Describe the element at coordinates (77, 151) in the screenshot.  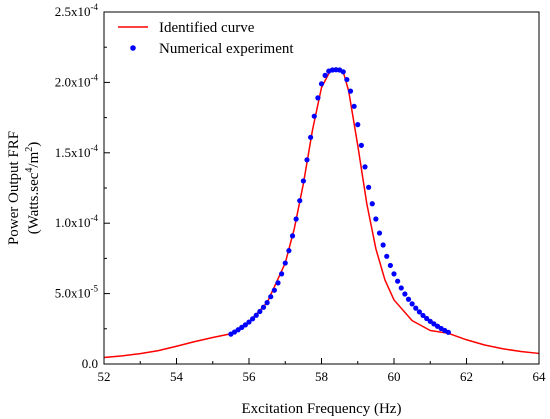
I see `y-tick-label: 1.5x10⁻⁴` at that location.